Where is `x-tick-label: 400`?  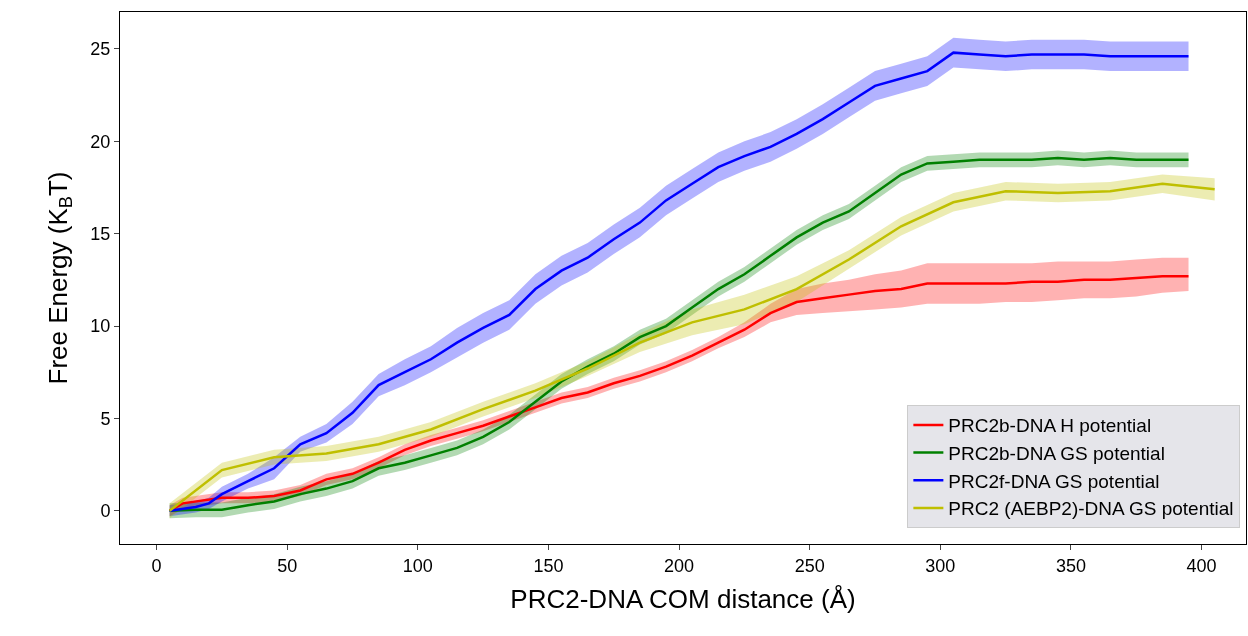
x-tick-label: 400 is located at coordinates (1201, 565).